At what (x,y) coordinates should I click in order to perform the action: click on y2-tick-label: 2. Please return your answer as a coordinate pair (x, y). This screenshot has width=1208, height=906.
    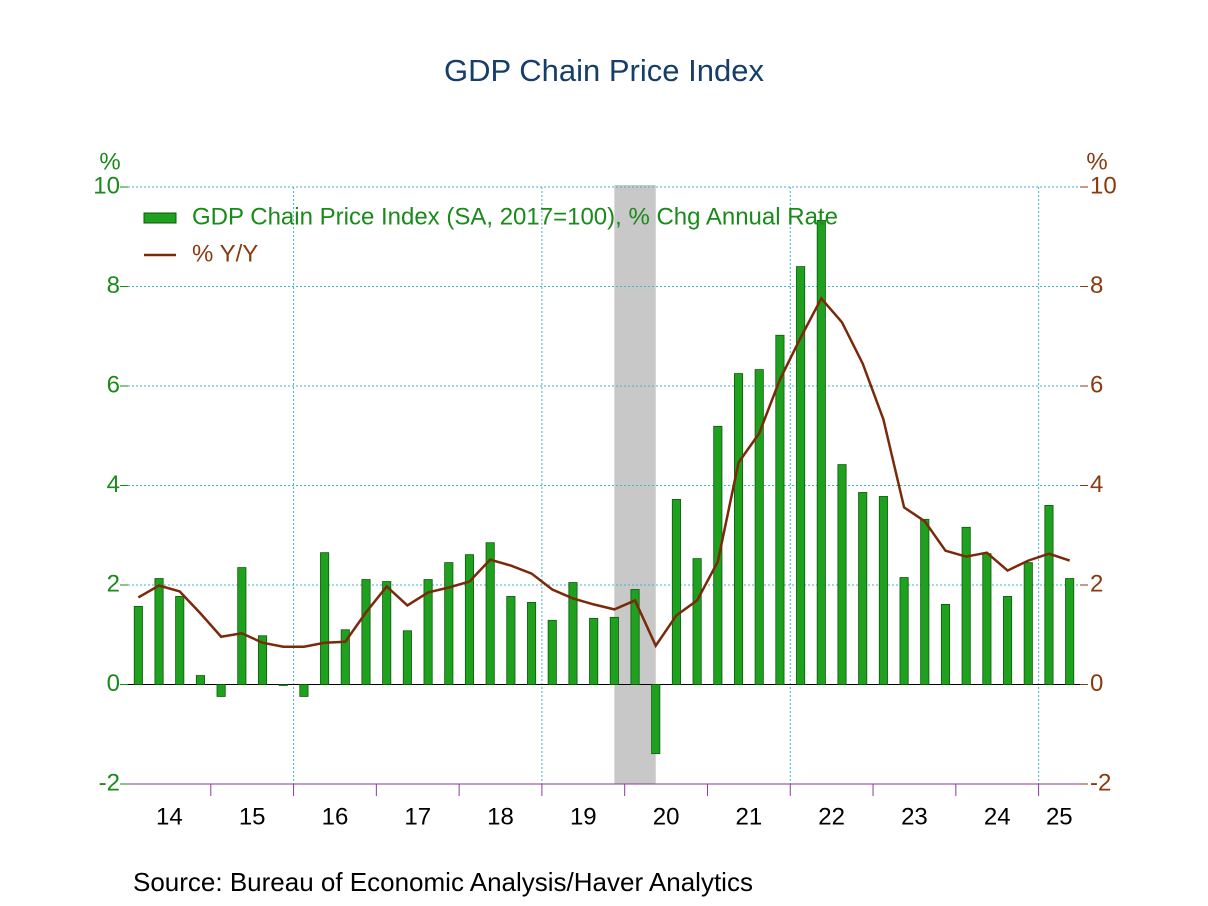
    Looking at the image, I should click on (1096, 583).